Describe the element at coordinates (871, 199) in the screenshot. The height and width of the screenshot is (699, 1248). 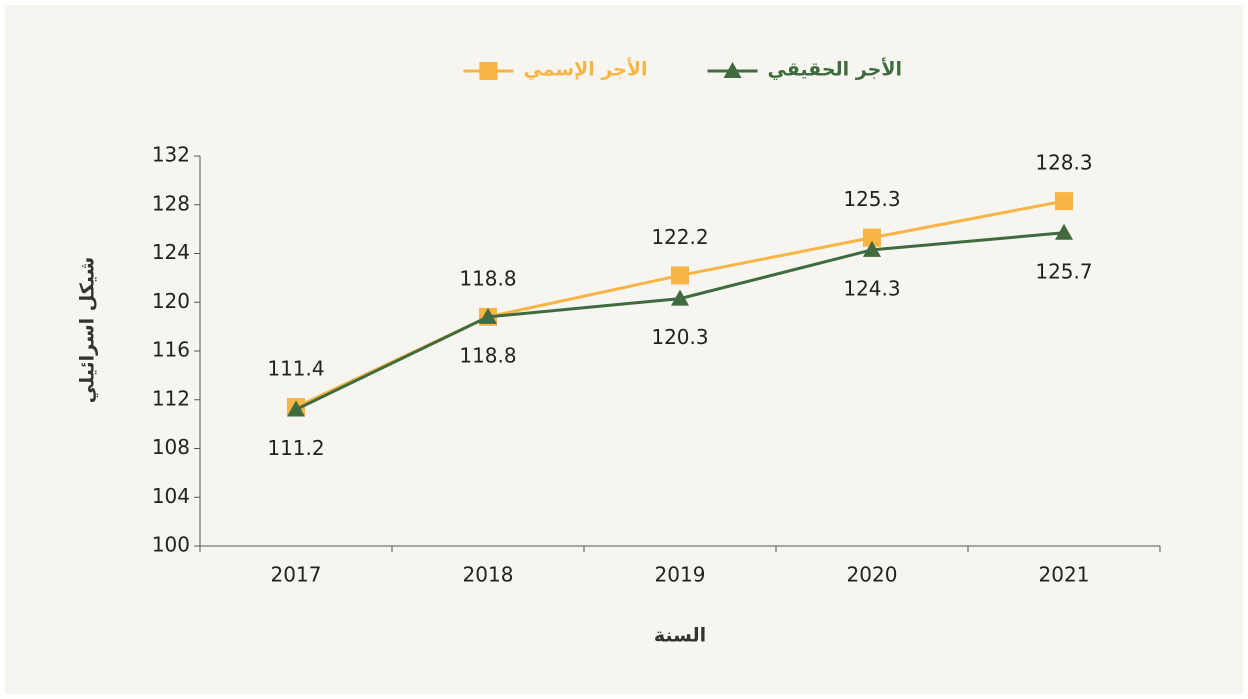
I see `data-label: 125.3` at that location.